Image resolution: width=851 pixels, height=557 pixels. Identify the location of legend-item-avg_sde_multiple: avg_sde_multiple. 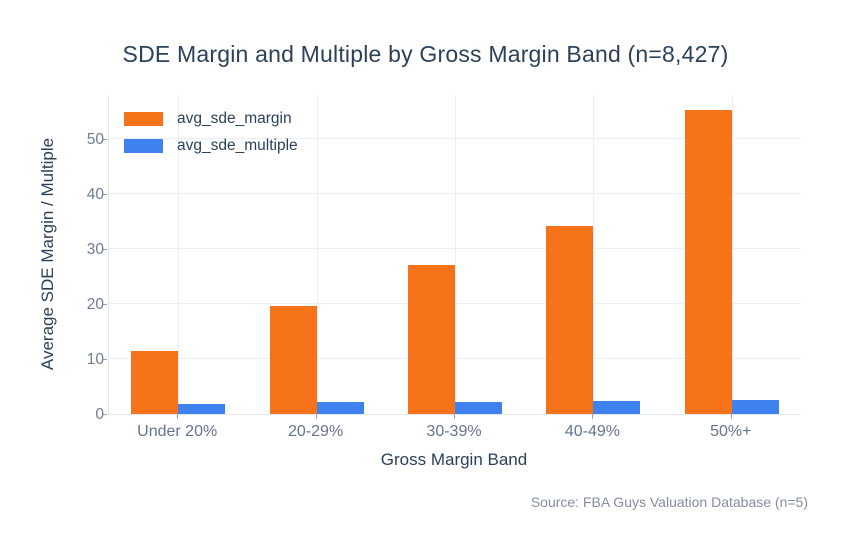
(211, 145).